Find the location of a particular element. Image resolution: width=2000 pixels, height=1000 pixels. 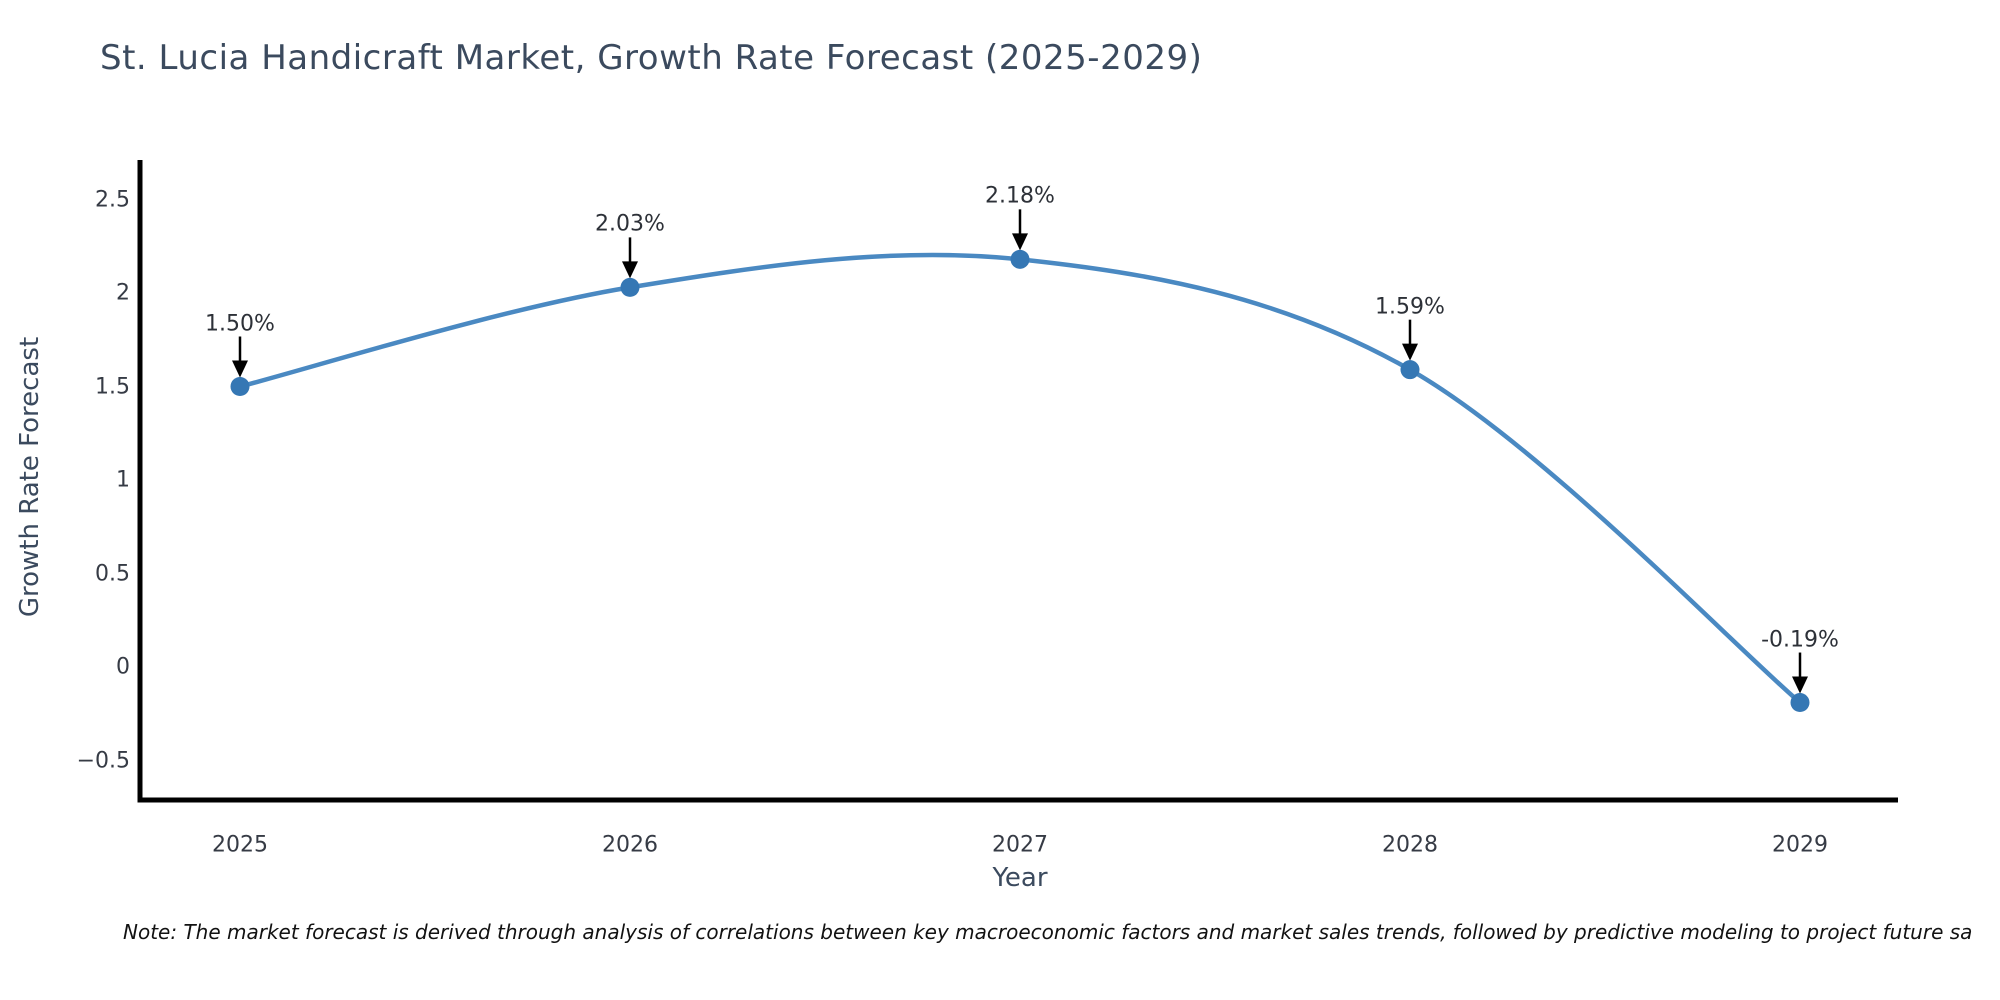

data-point-value-label: 1.50% is located at coordinates (240, 323).